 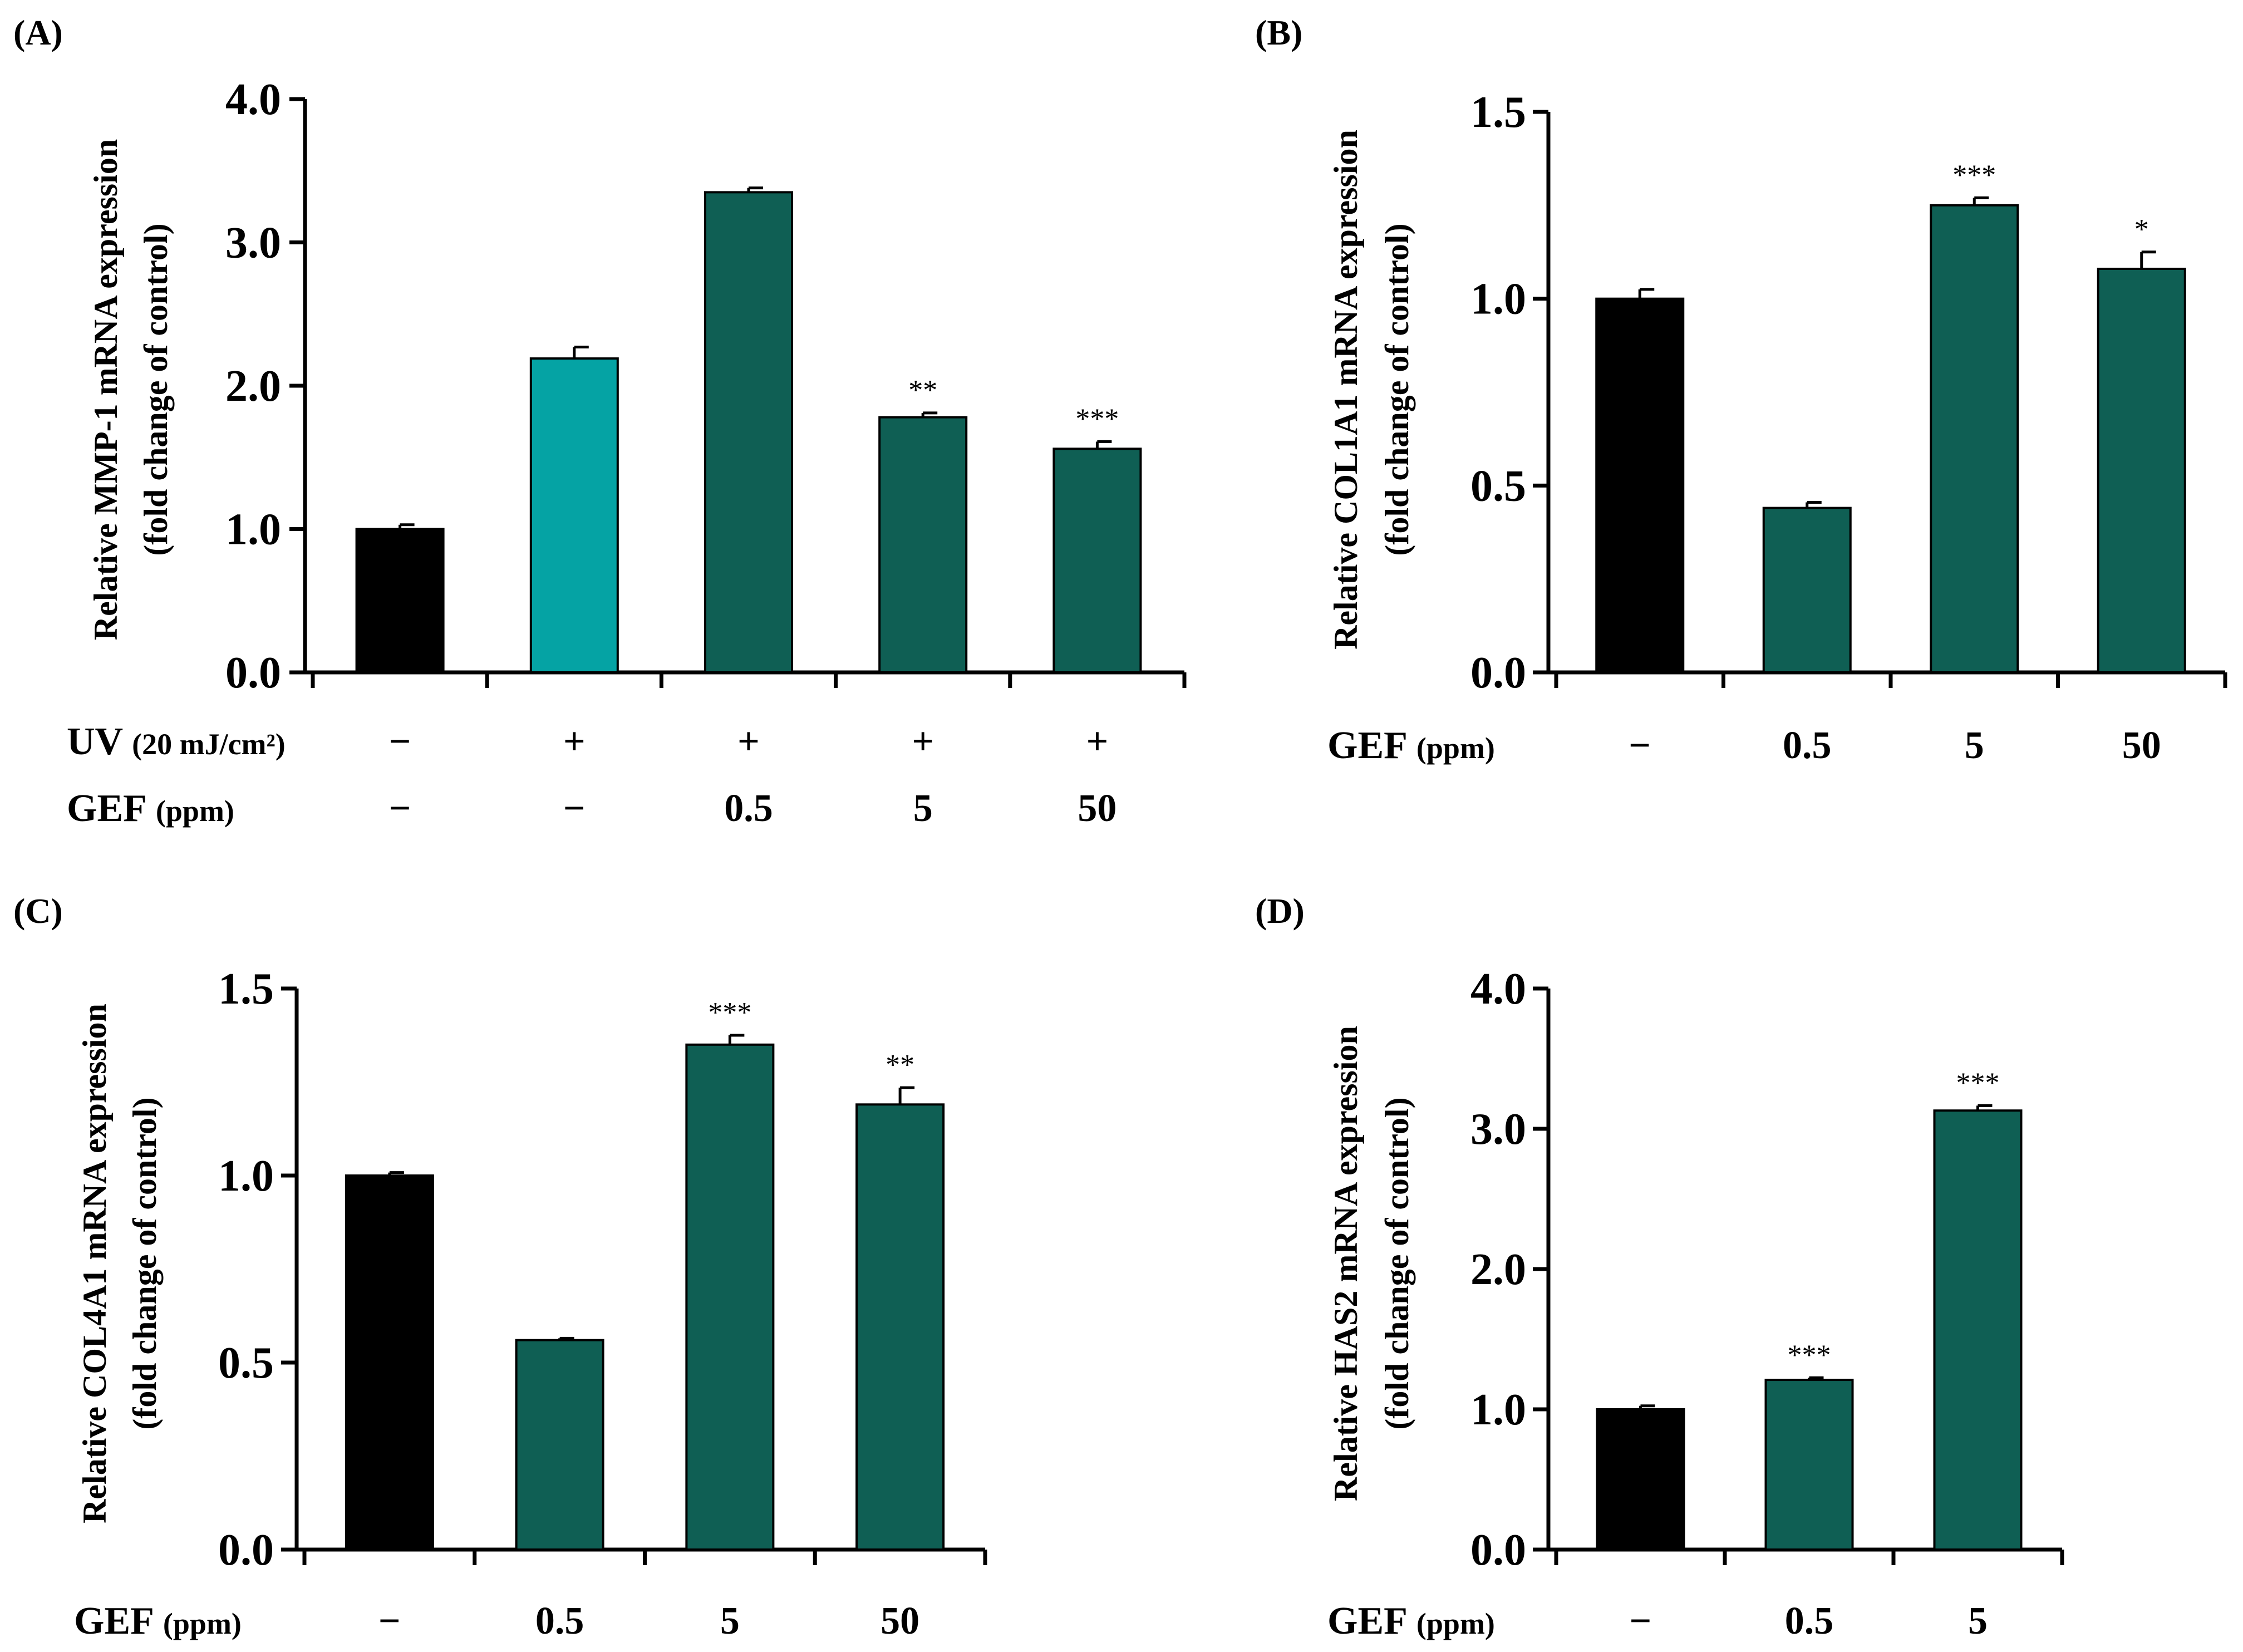 What do you see at coordinates (2141, 229) in the screenshot?
I see `significance-marker: *` at bounding box center [2141, 229].